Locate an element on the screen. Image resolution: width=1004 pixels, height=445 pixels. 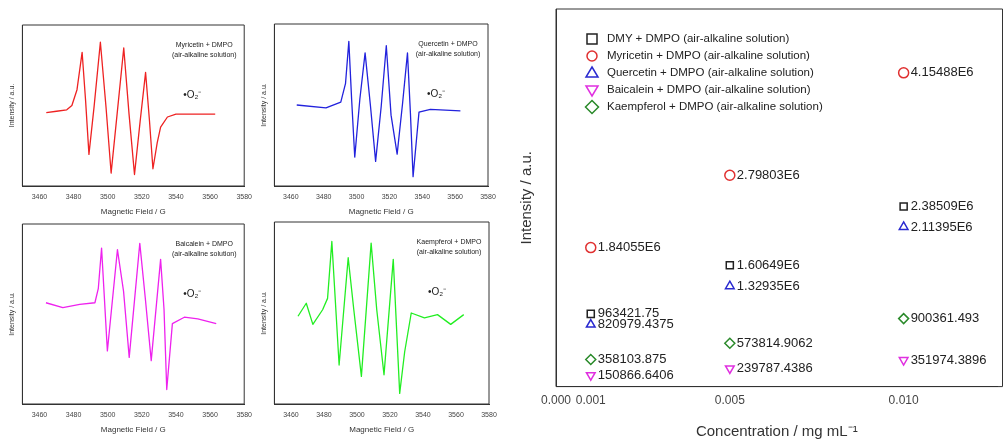
legend-label: Quercetin + DMPO (air-alkaline solution) is located at coordinates (710, 72).